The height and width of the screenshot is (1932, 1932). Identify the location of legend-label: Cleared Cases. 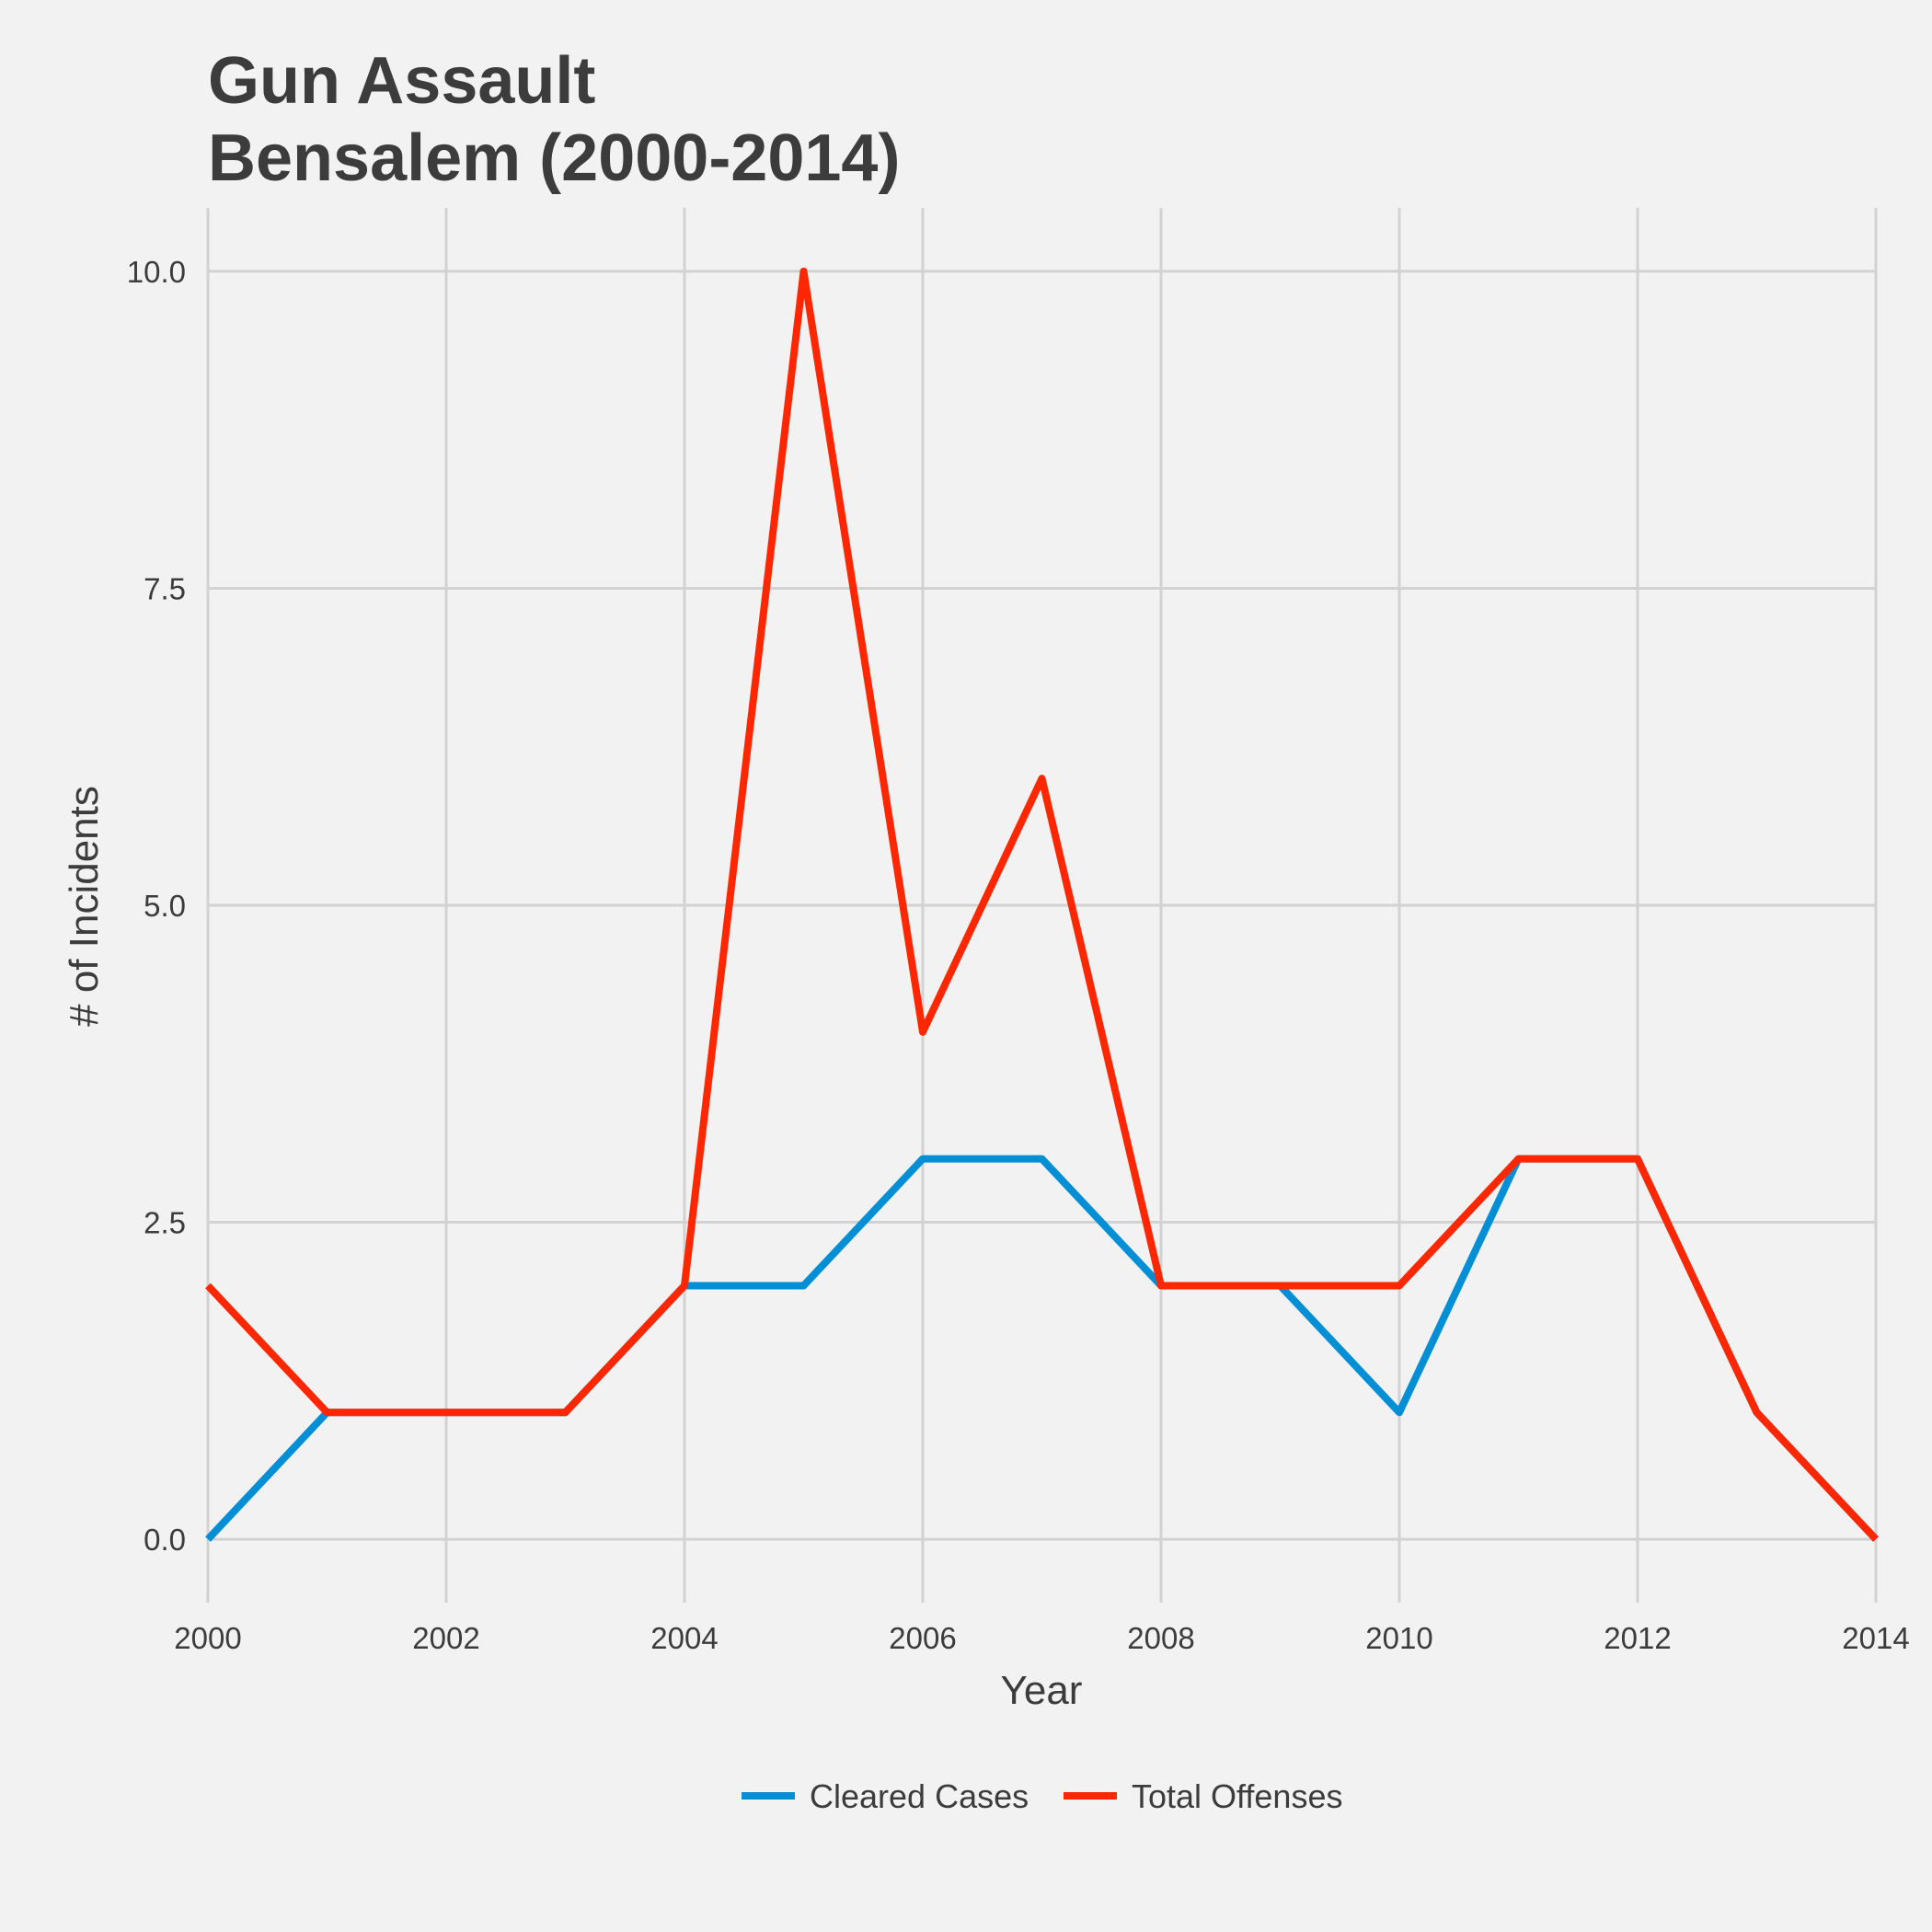
(919, 1796).